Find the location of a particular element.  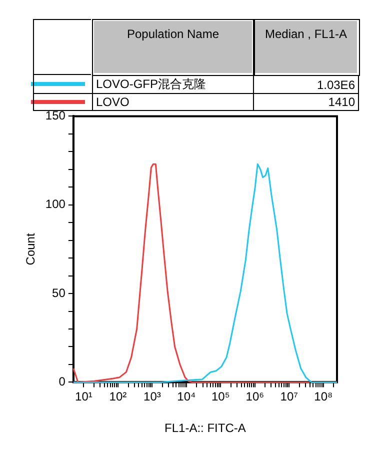

x-tick-label: 10⁸ is located at coordinates (323, 397).